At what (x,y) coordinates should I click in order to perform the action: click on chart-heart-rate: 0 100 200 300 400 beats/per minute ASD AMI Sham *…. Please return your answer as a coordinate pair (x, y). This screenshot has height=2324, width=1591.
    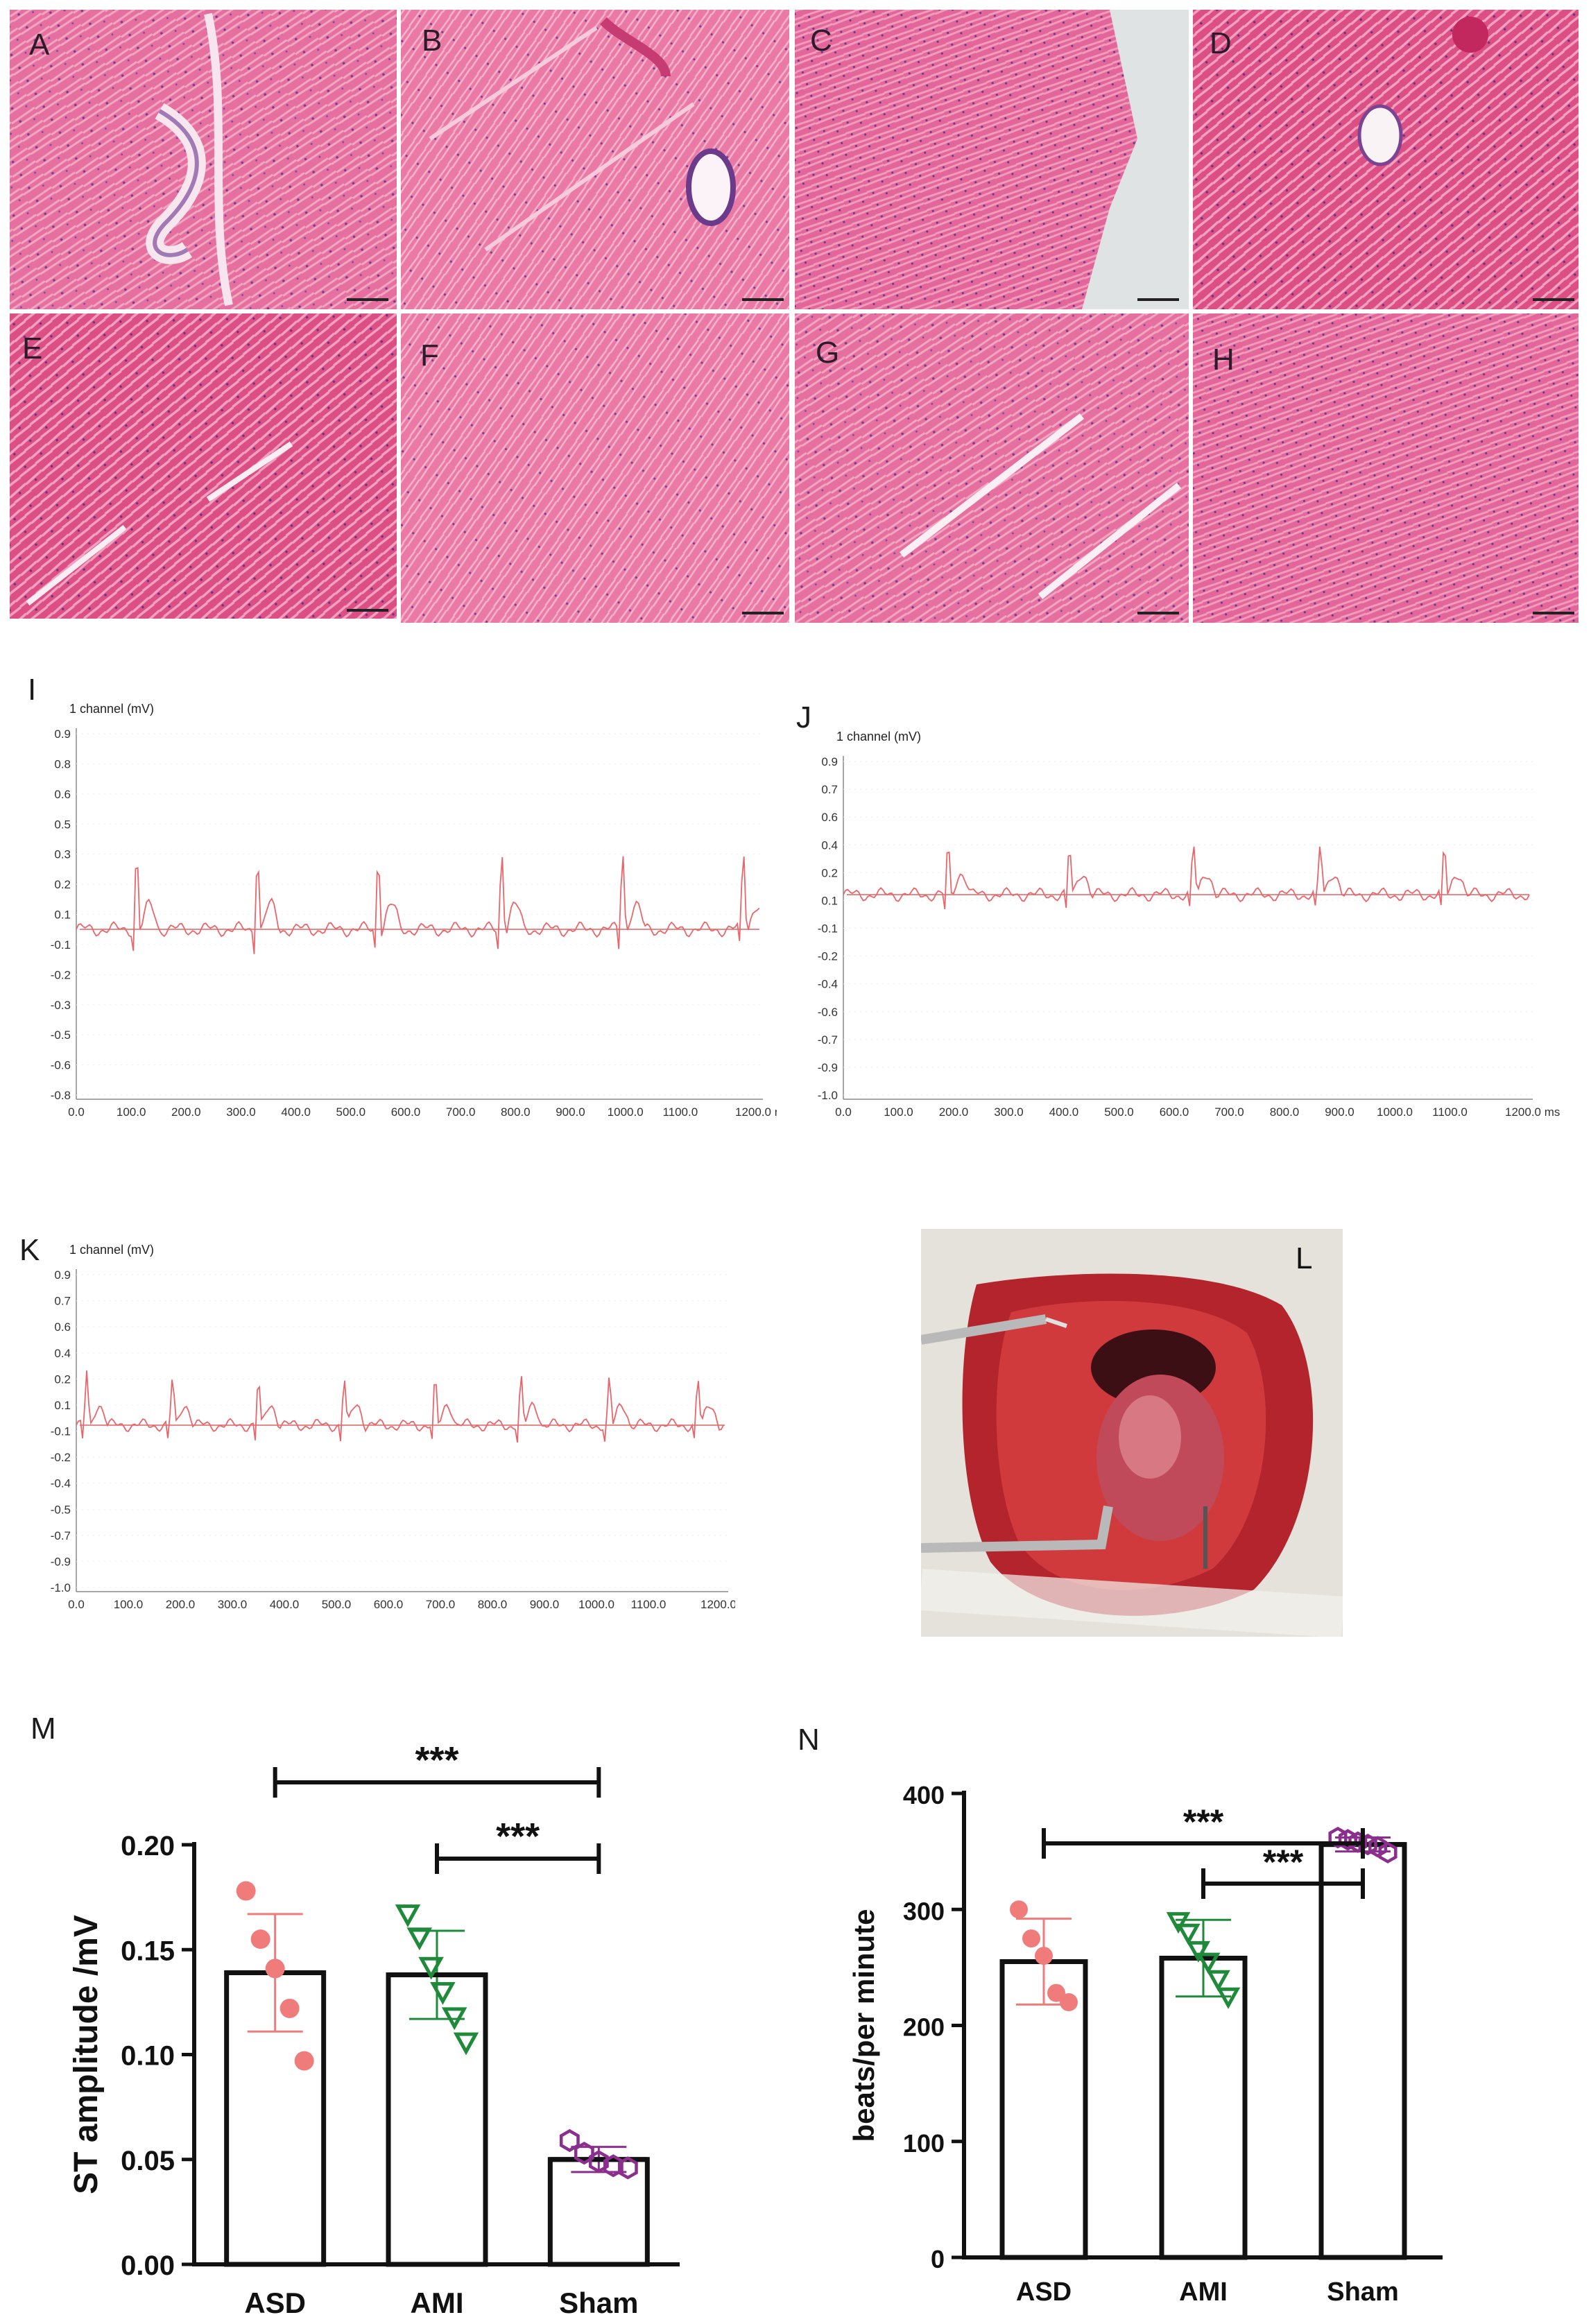
    Looking at the image, I should click on (1145, 2044).